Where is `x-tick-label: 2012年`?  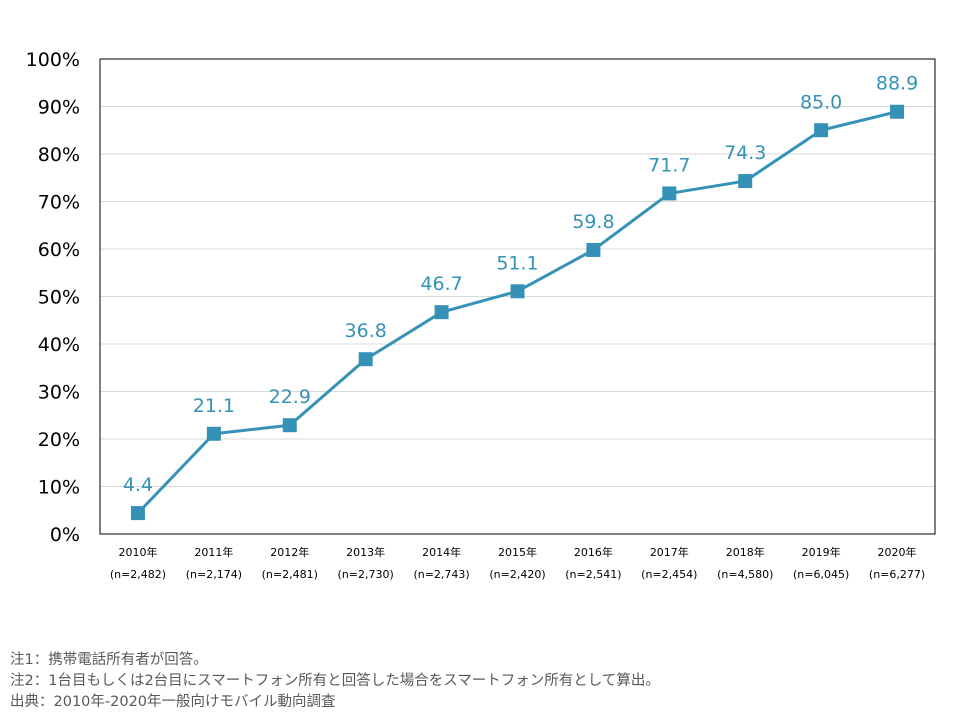
x-tick-label: 2012年 is located at coordinates (289, 552).